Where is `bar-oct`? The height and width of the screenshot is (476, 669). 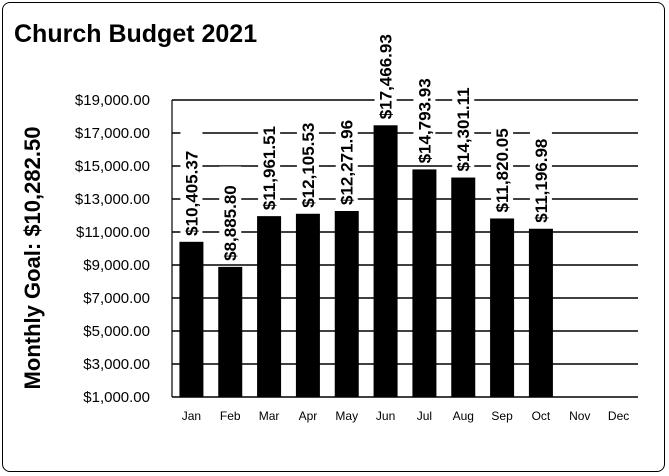
bar-oct is located at coordinates (540, 312).